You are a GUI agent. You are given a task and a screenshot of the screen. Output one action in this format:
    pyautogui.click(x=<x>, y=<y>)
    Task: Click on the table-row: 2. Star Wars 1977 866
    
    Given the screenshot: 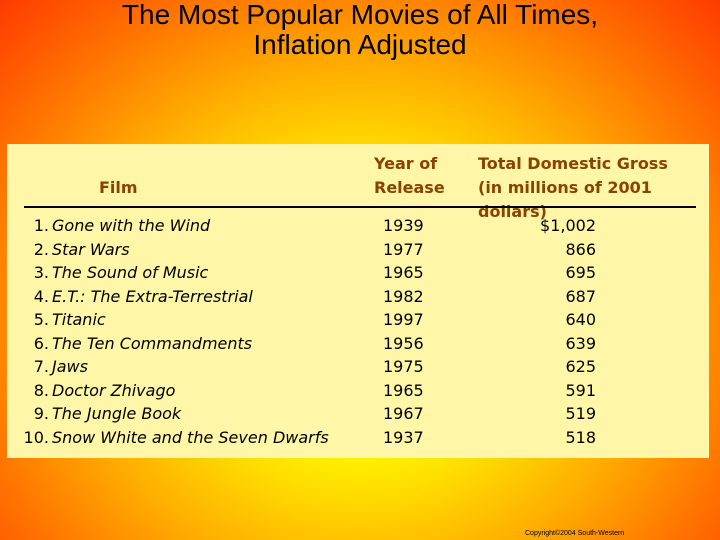 What is the action you would take?
    pyautogui.click(x=358, y=250)
    